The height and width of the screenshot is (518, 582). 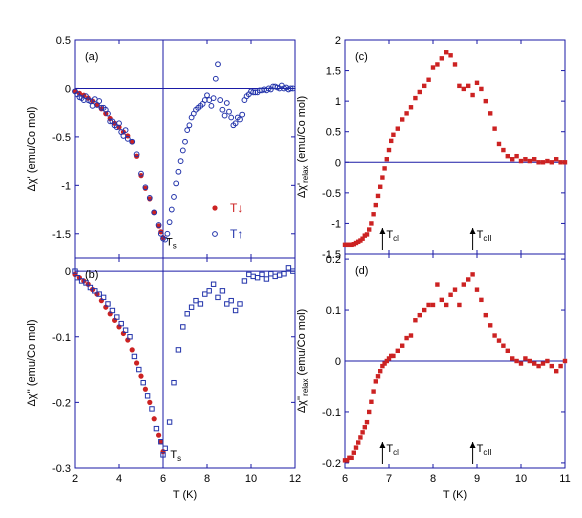 What do you see at coordinates (338, 41) in the screenshot?
I see `y-tick-label: 2` at bounding box center [338, 41].